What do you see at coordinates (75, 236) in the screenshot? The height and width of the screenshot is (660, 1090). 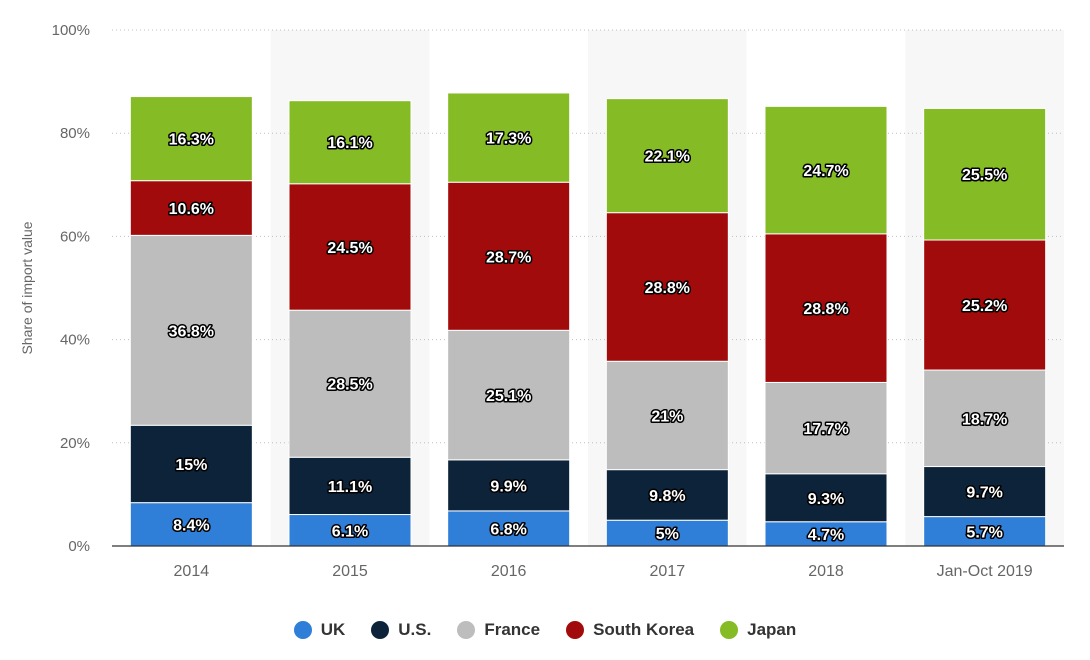 I see `y-tick-label: 60%` at bounding box center [75, 236].